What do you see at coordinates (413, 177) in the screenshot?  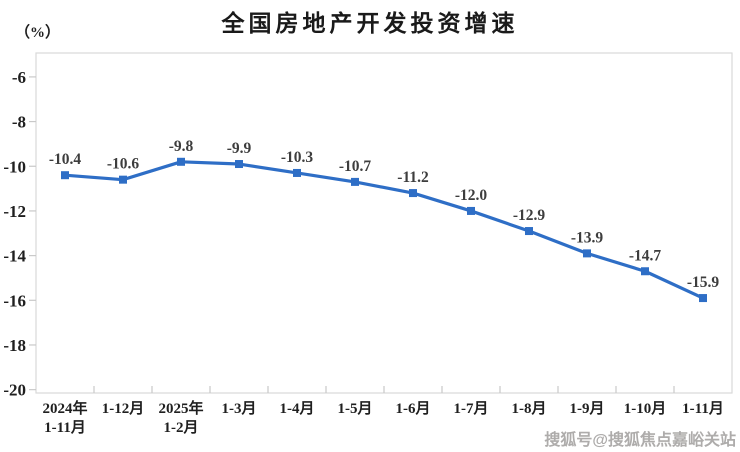 I see `data-point-label: -11.2` at bounding box center [413, 177].